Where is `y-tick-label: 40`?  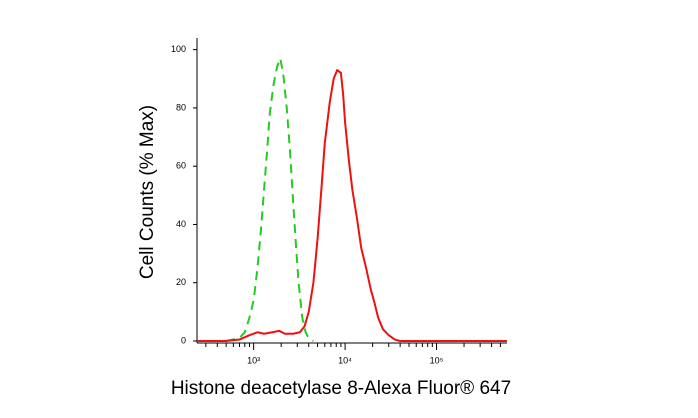
y-tick-label: 40 is located at coordinates (181, 224).